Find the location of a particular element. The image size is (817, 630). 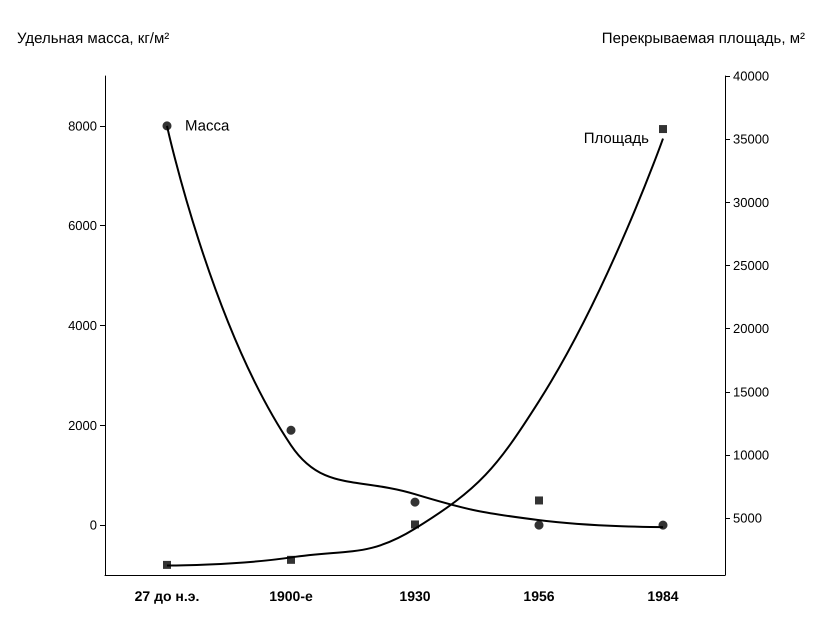

y-tick-label: 8000 is located at coordinates (82, 126).